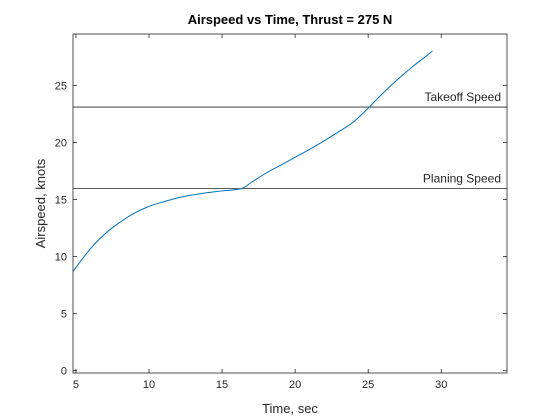 The height and width of the screenshot is (420, 560). Describe the element at coordinates (368, 385) in the screenshot. I see `x-tick-label: 25` at that location.